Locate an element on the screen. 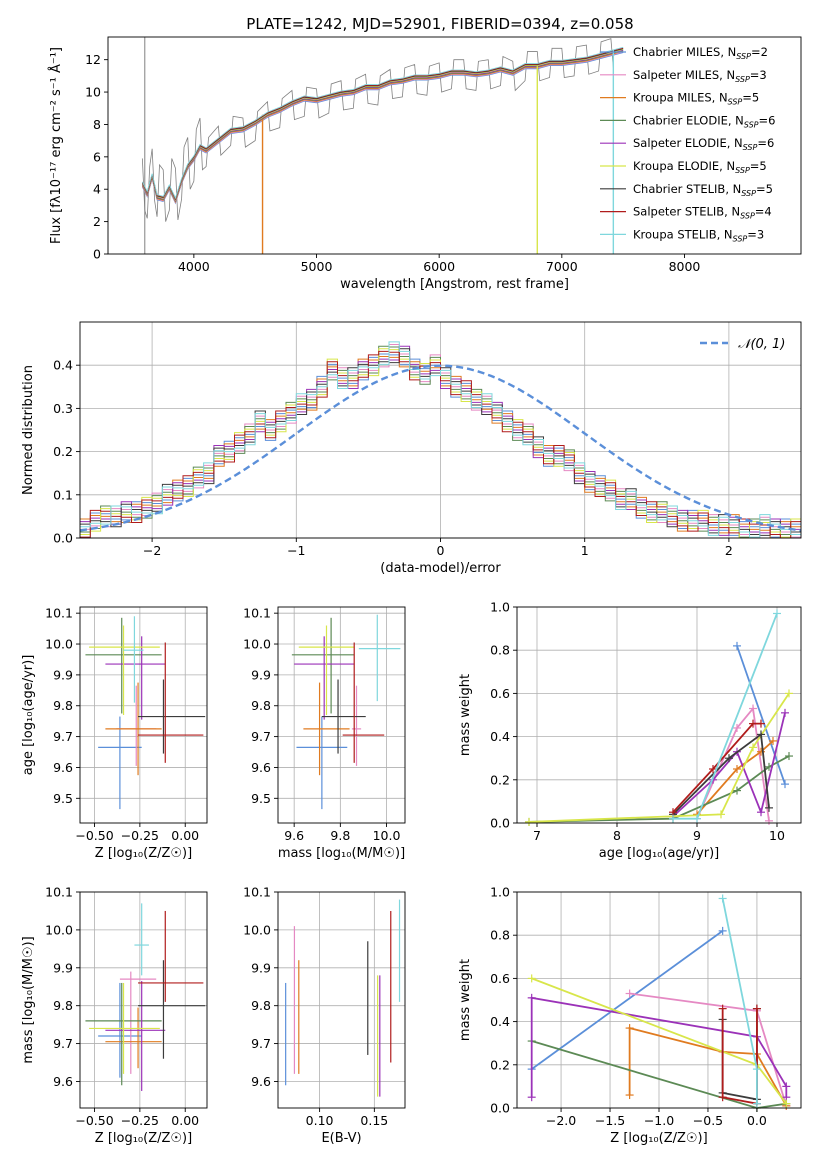  x-tick-label: −1.0 is located at coordinates (659, 1120).